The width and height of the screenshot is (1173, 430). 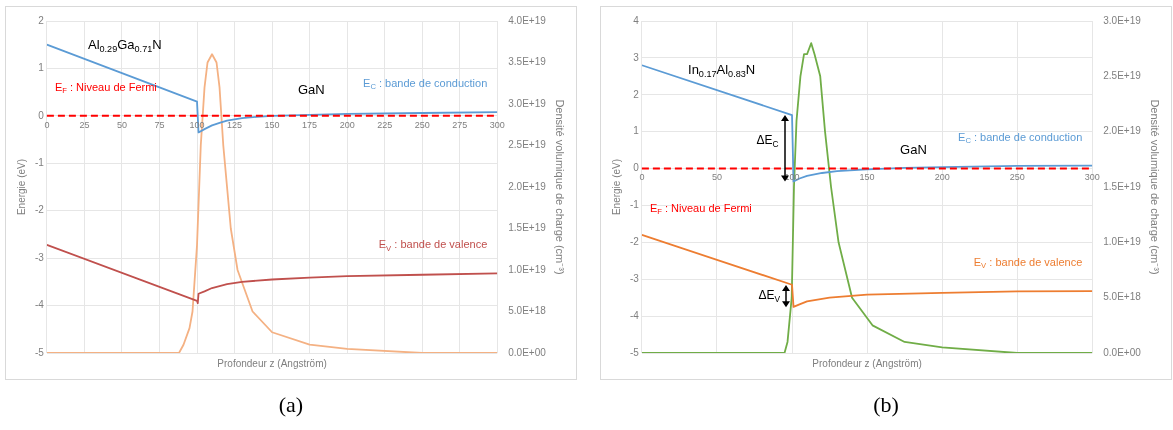 I want to click on x-tick-label: 175, so click(x=310, y=124).